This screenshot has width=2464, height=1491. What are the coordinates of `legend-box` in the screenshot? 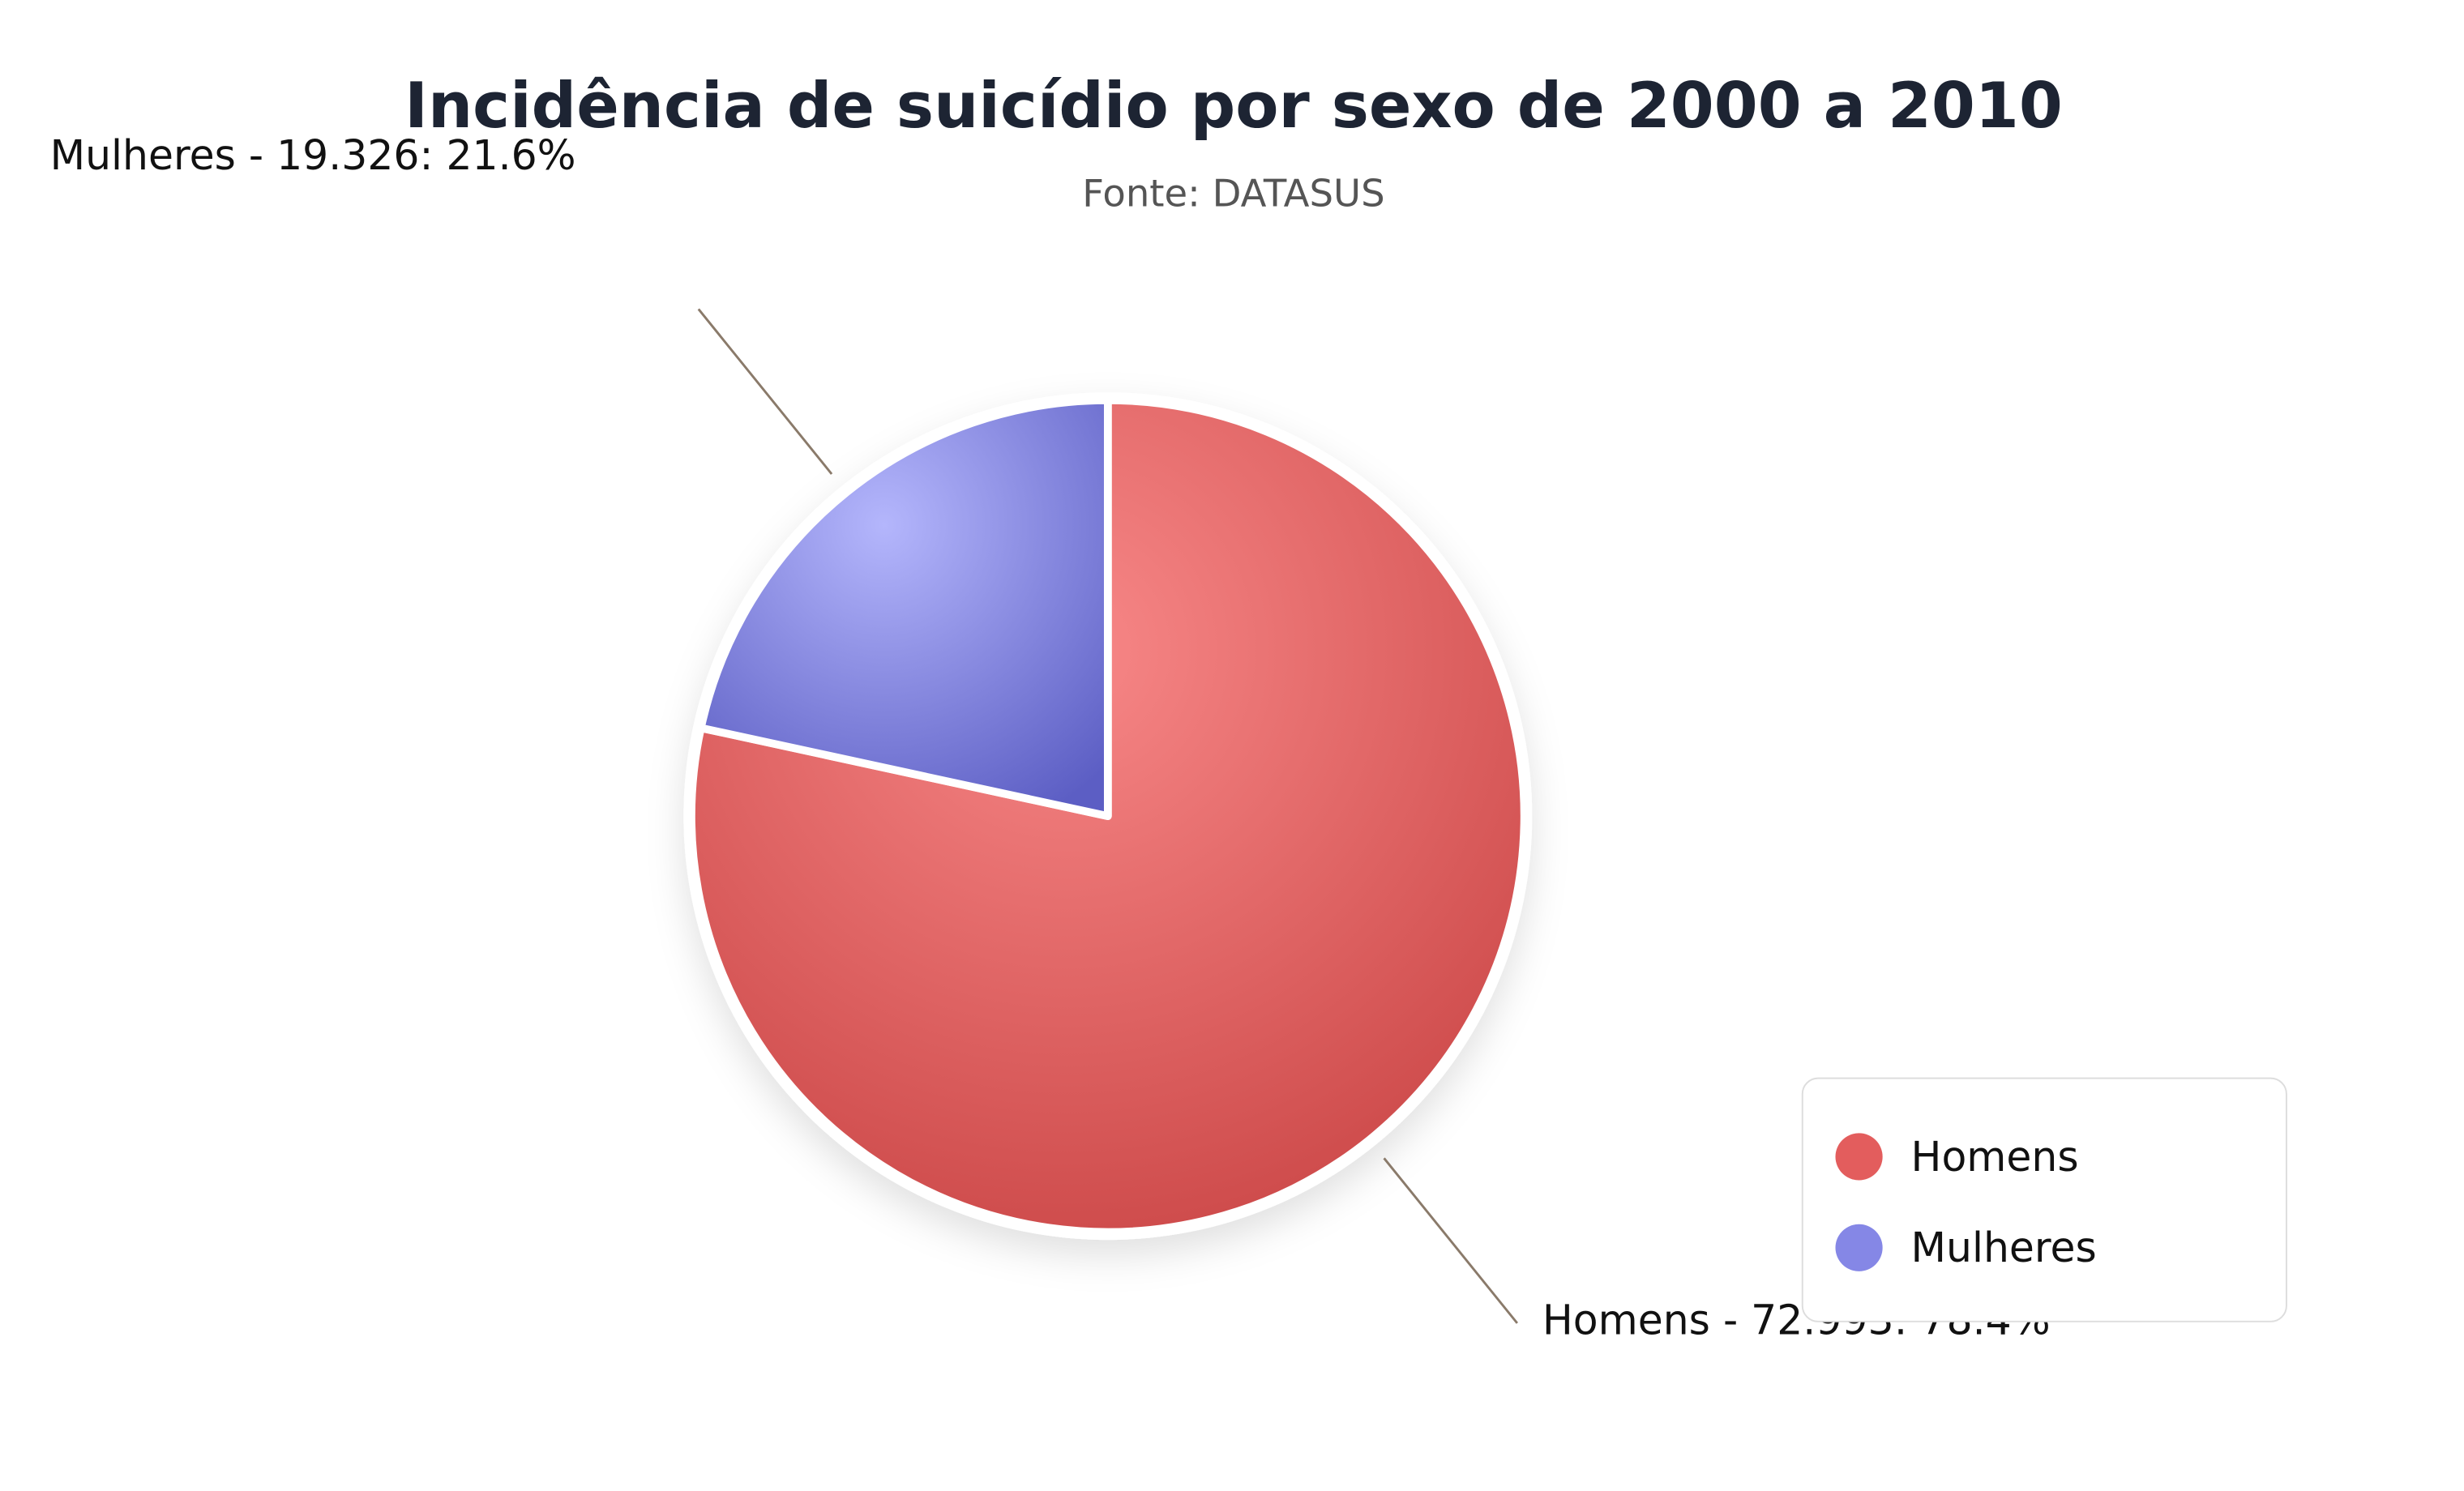 It's located at (2044, 1199).